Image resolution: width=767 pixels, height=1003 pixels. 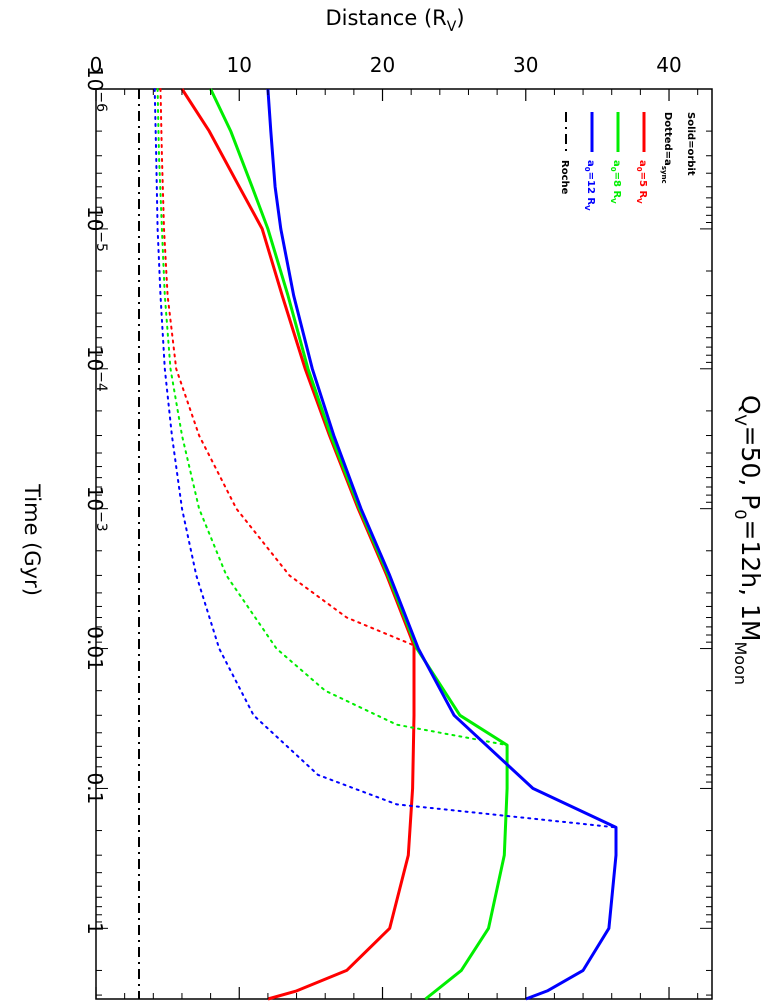 What do you see at coordinates (750, 405) in the screenshot?
I see `title-q: Q` at bounding box center [750, 405].